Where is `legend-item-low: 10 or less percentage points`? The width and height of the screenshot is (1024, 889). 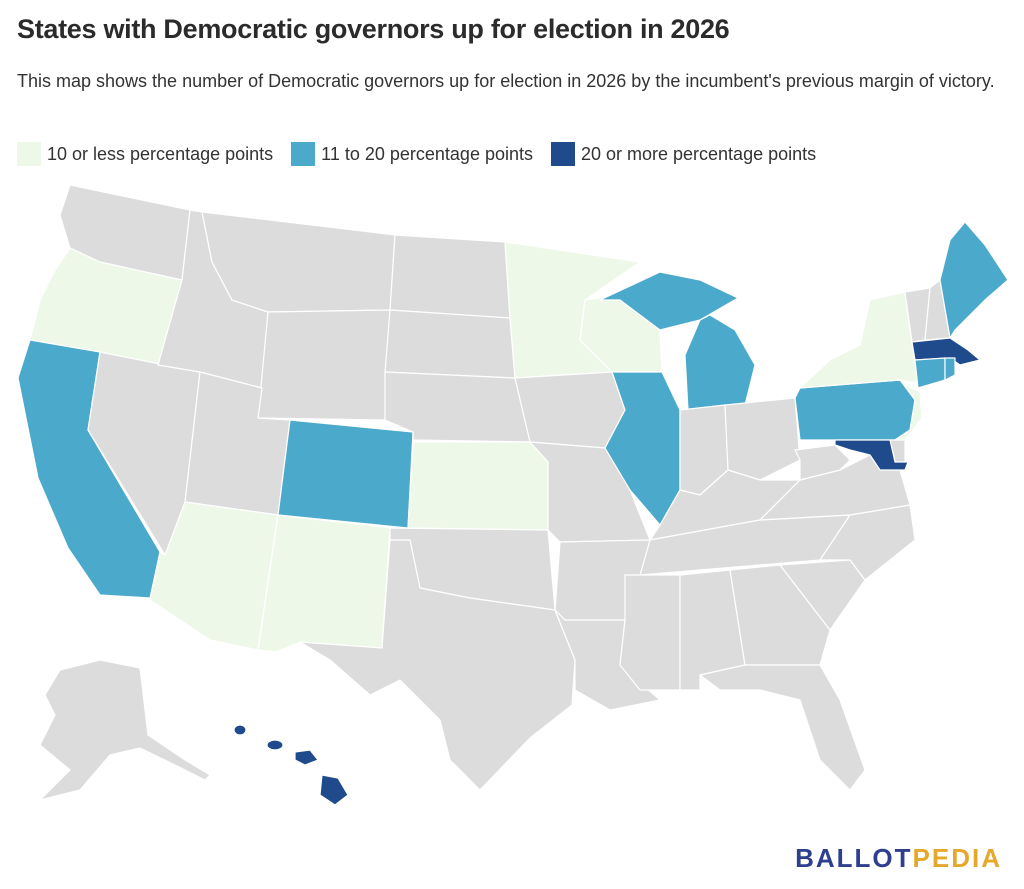
legend-item-low: 10 or less percentage points is located at coordinates (145, 154).